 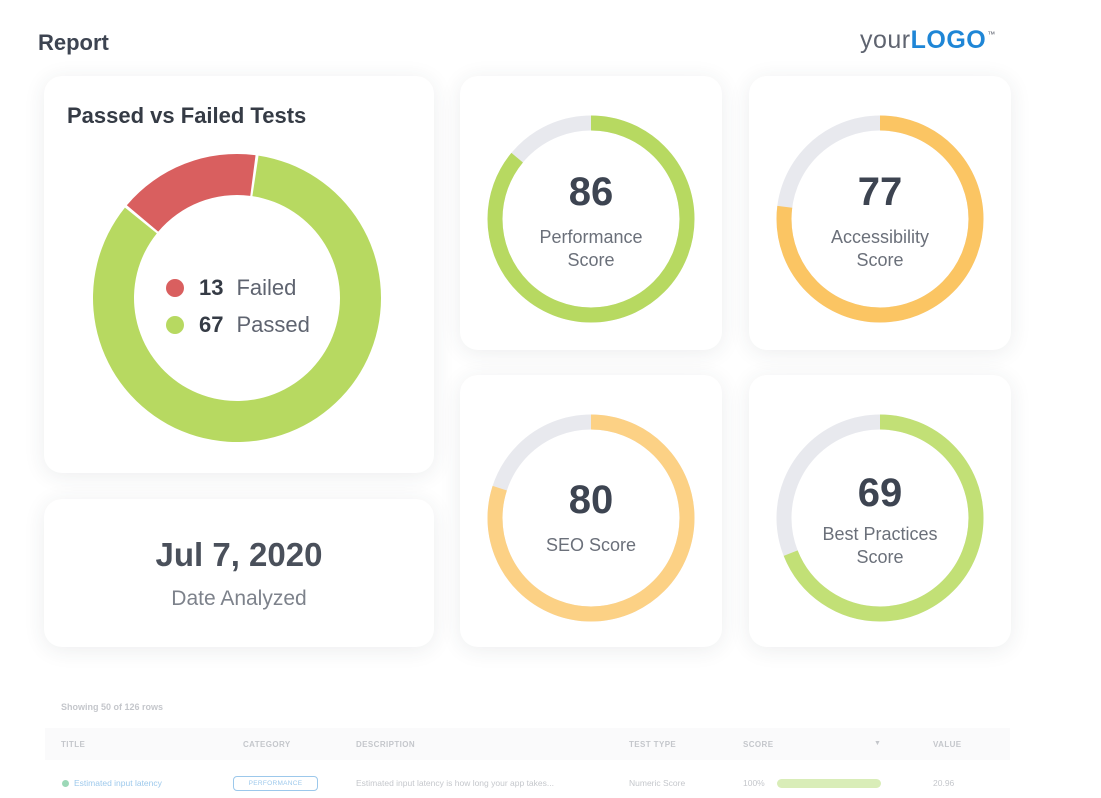 I want to click on status-dot-icon, so click(x=65, y=783).